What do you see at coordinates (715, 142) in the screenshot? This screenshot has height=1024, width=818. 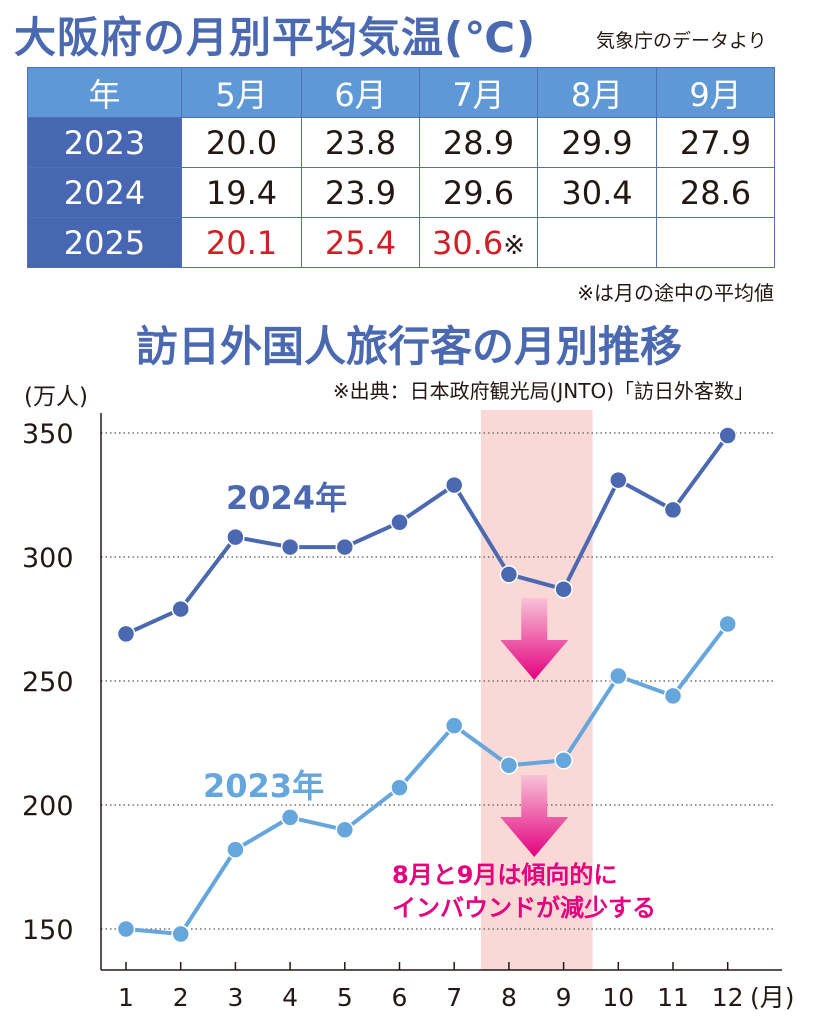 I see `table-cell: 27.9` at bounding box center [715, 142].